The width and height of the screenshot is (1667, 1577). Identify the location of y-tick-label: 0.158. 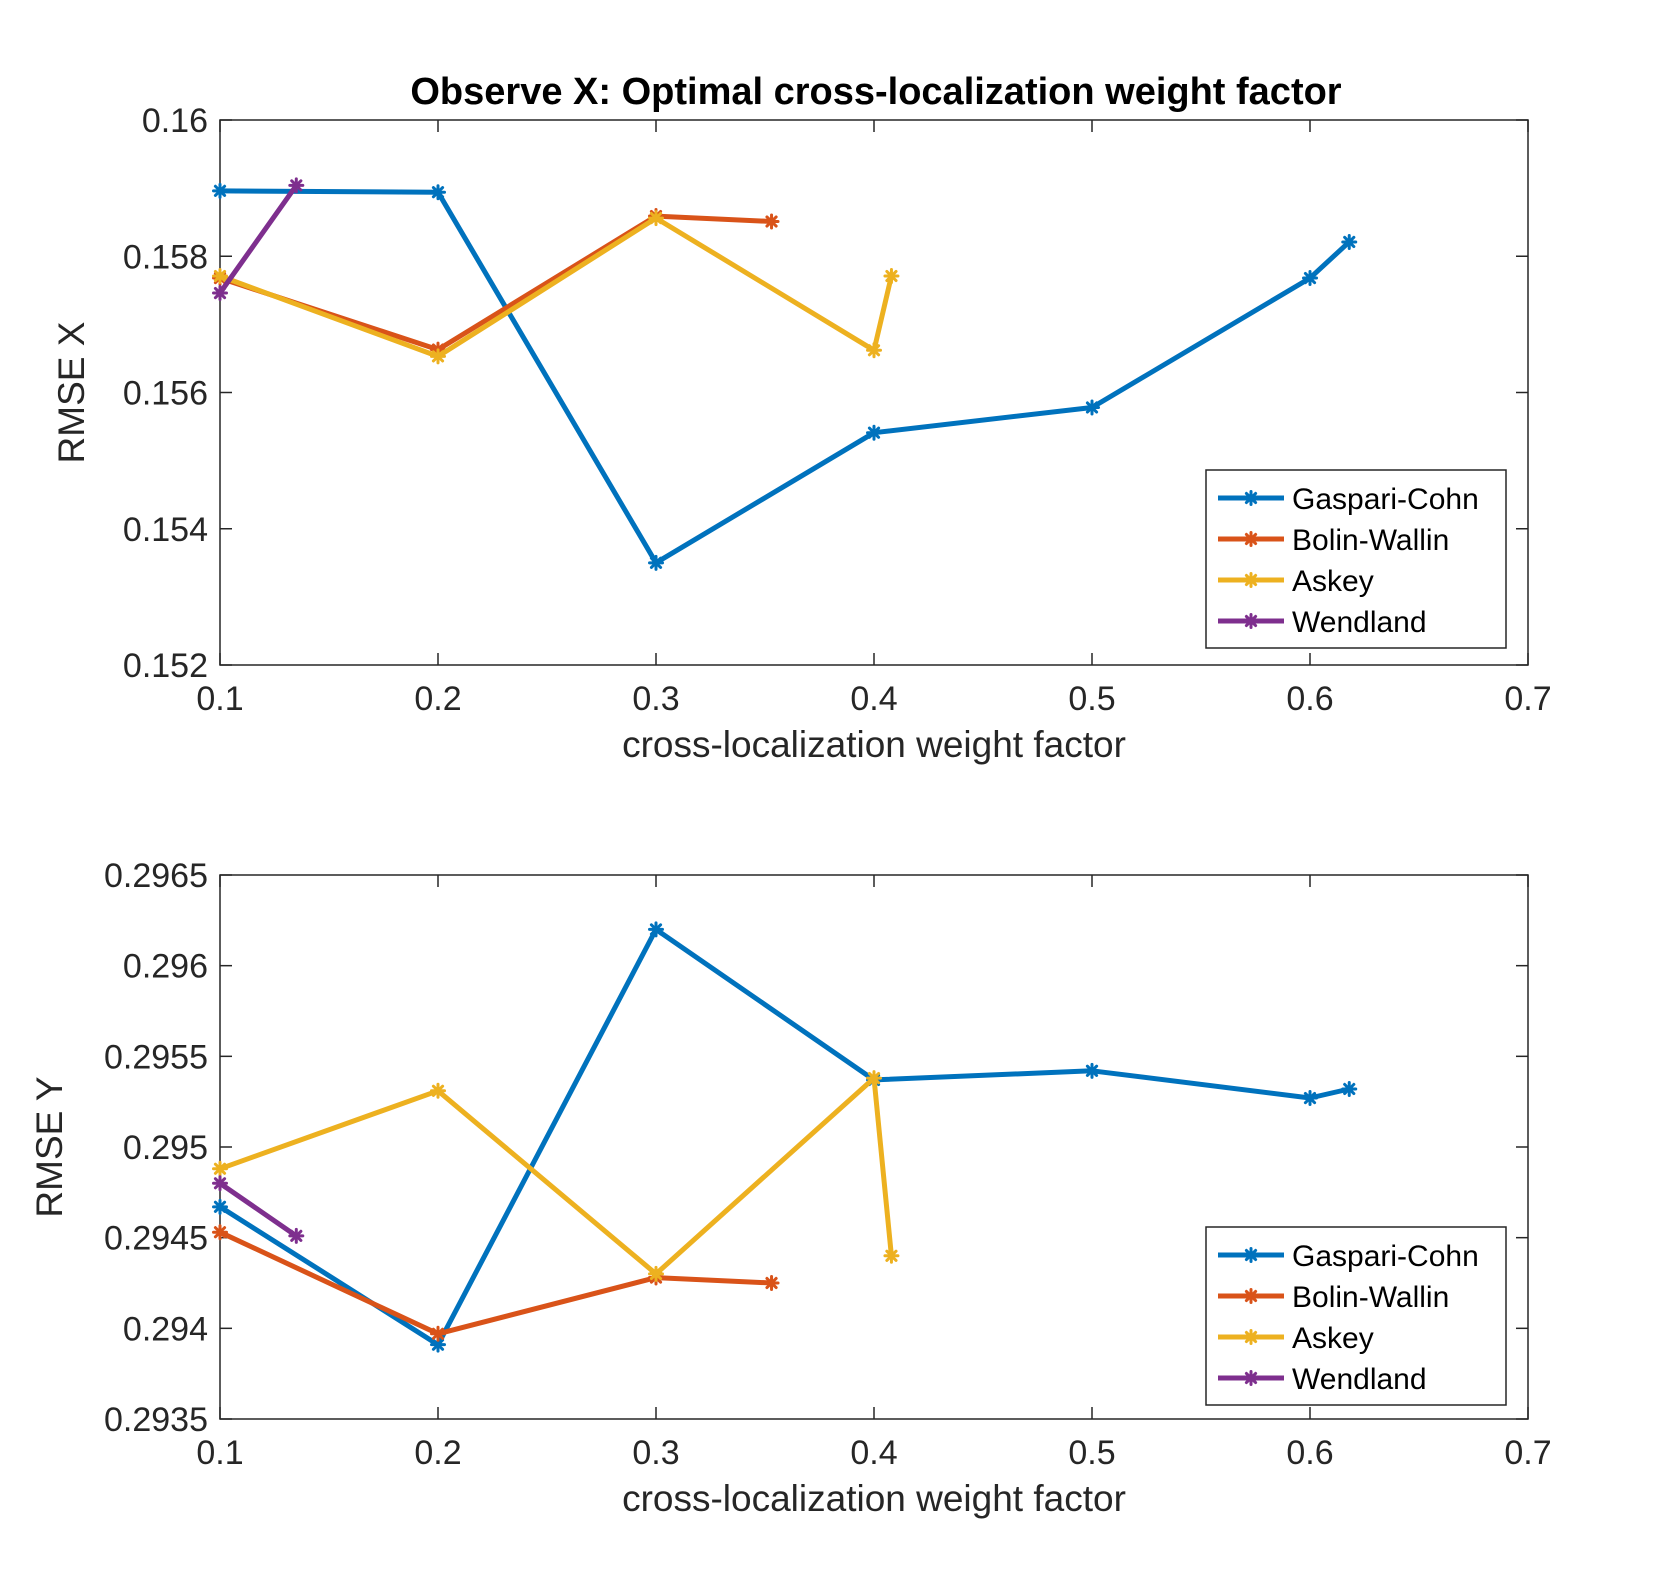
(165, 257).